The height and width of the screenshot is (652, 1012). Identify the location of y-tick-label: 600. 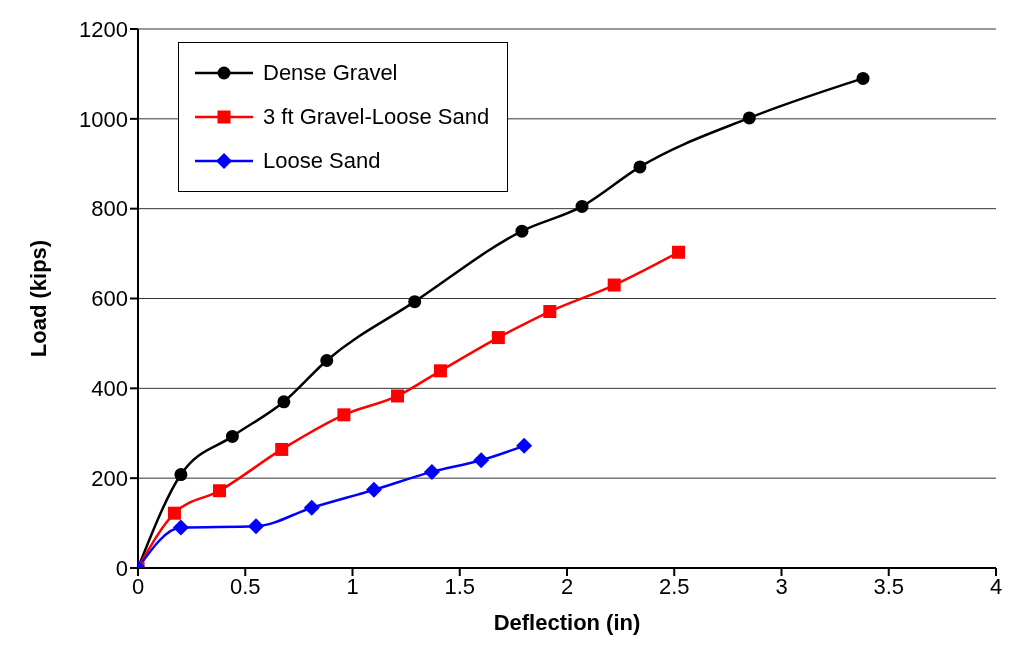
(109, 299).